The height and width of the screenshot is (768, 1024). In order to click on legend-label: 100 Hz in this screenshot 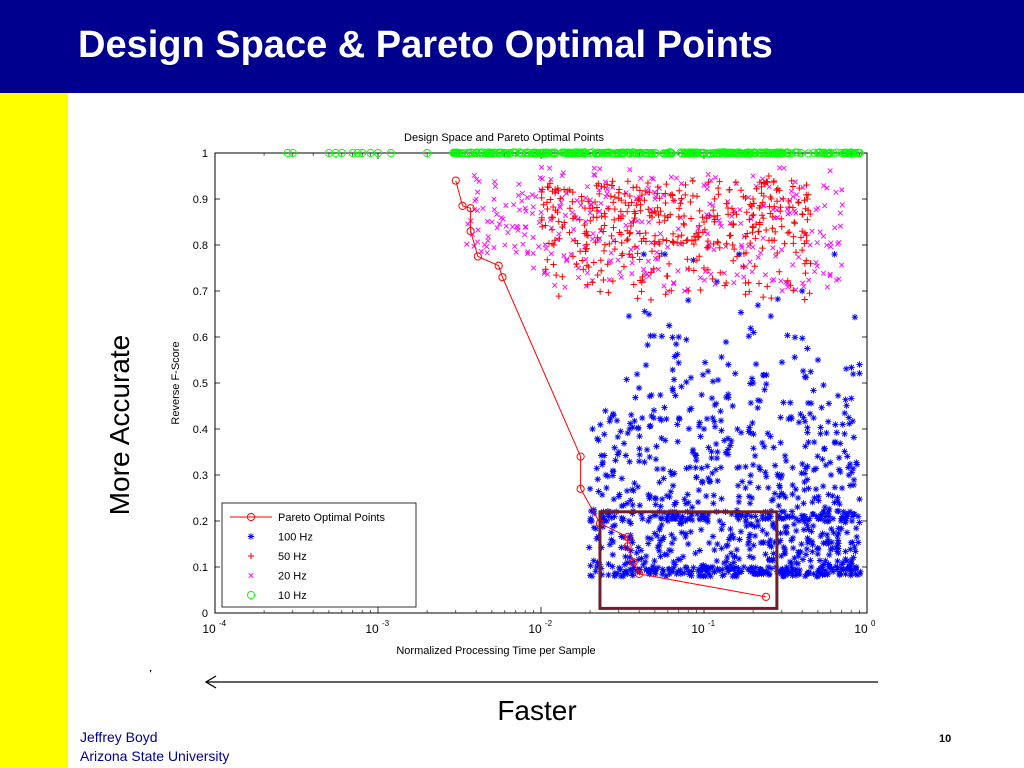, I will do `click(295, 538)`.